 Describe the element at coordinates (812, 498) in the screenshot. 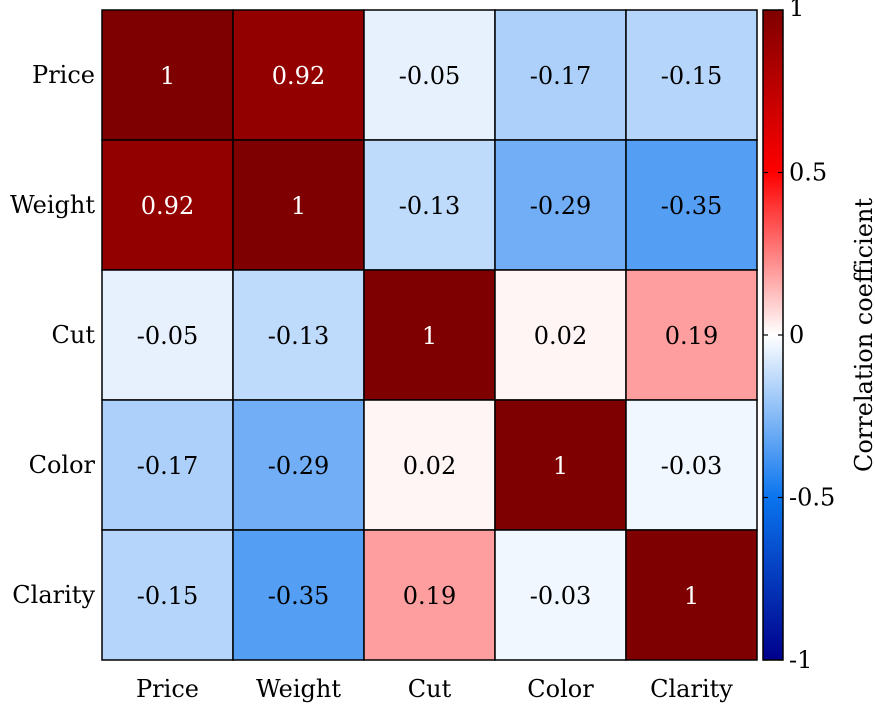

I see `colorbar-tick-label: -0.5` at that location.